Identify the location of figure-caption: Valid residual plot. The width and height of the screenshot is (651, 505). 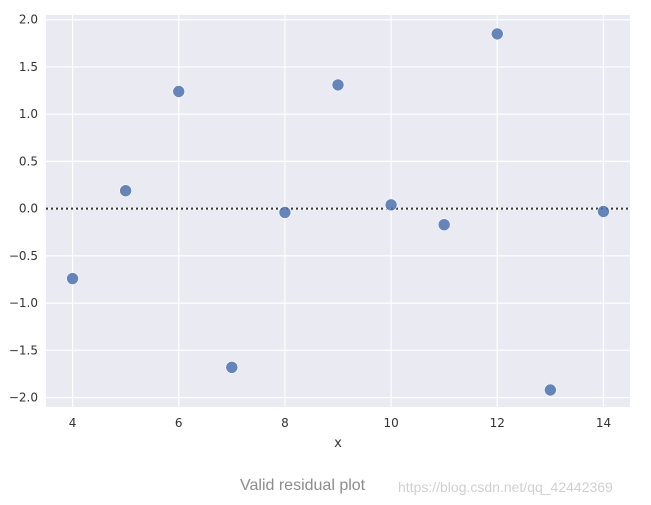
(303, 485).